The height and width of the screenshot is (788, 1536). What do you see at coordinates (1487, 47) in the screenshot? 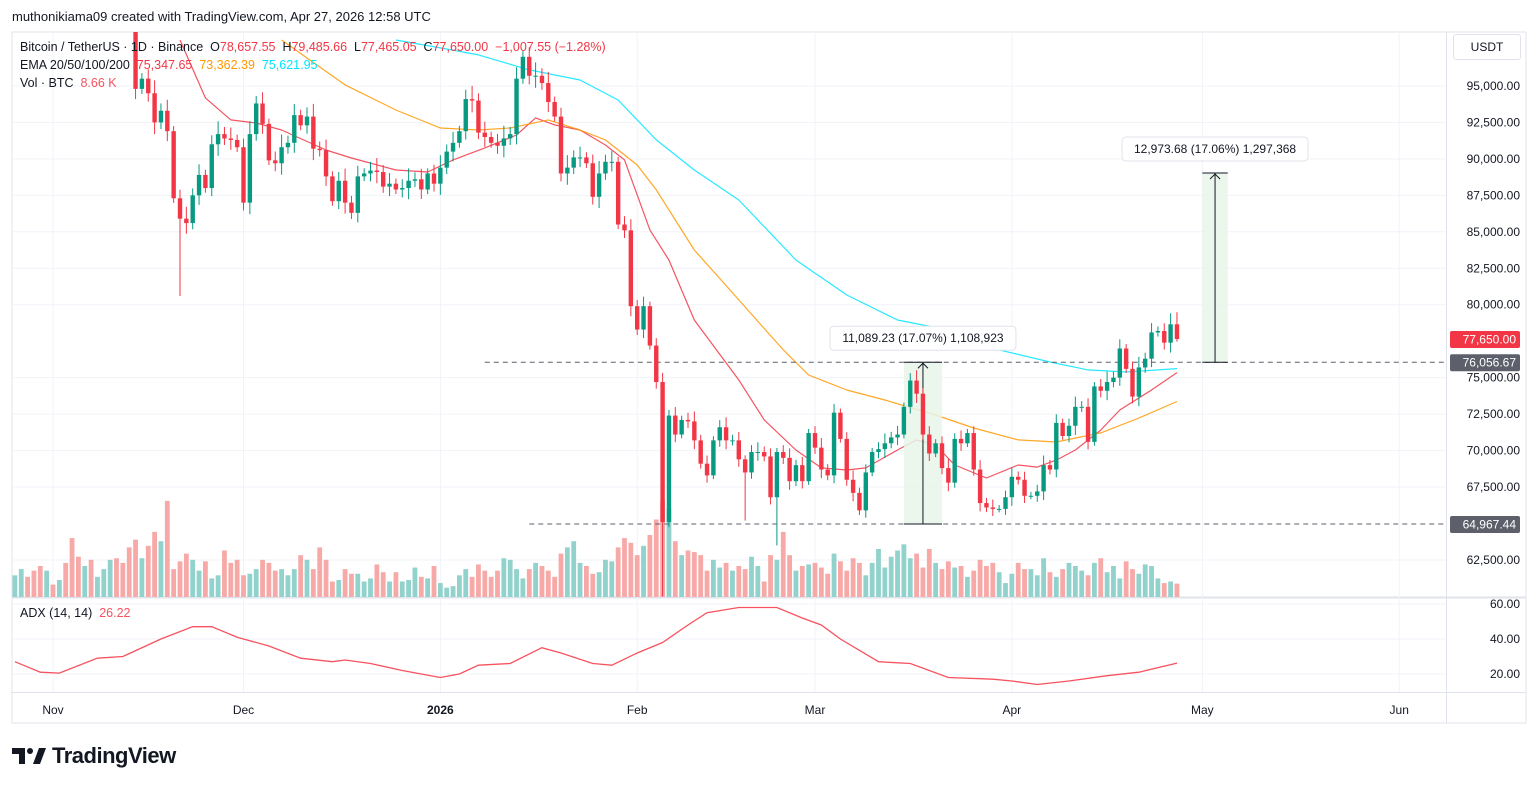
I see `currency-selector: USDT` at bounding box center [1487, 47].